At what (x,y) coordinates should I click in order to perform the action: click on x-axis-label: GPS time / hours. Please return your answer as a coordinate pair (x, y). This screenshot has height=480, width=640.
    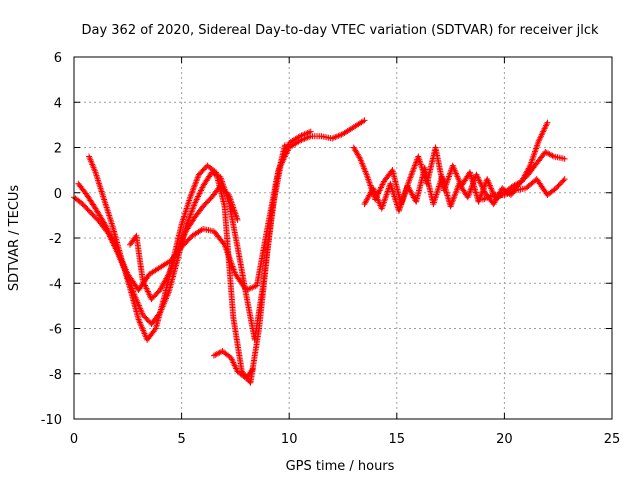
    Looking at the image, I should click on (340, 466).